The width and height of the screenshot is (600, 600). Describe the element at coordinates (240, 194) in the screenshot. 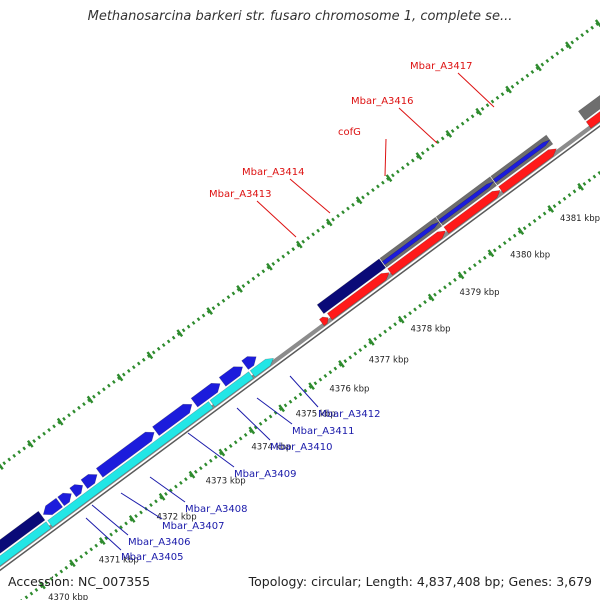

I see `gene-label: Mbar_A3413` at that location.